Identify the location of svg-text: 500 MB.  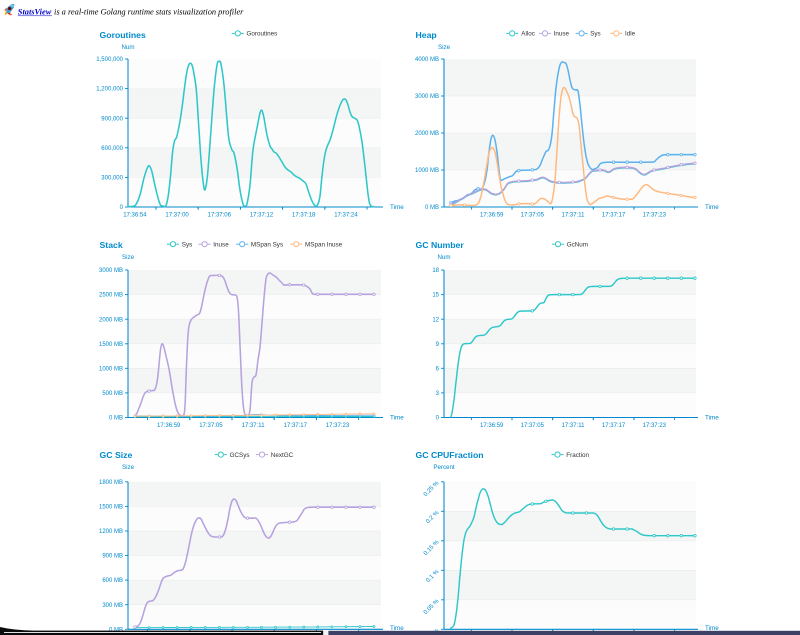
(112, 394).